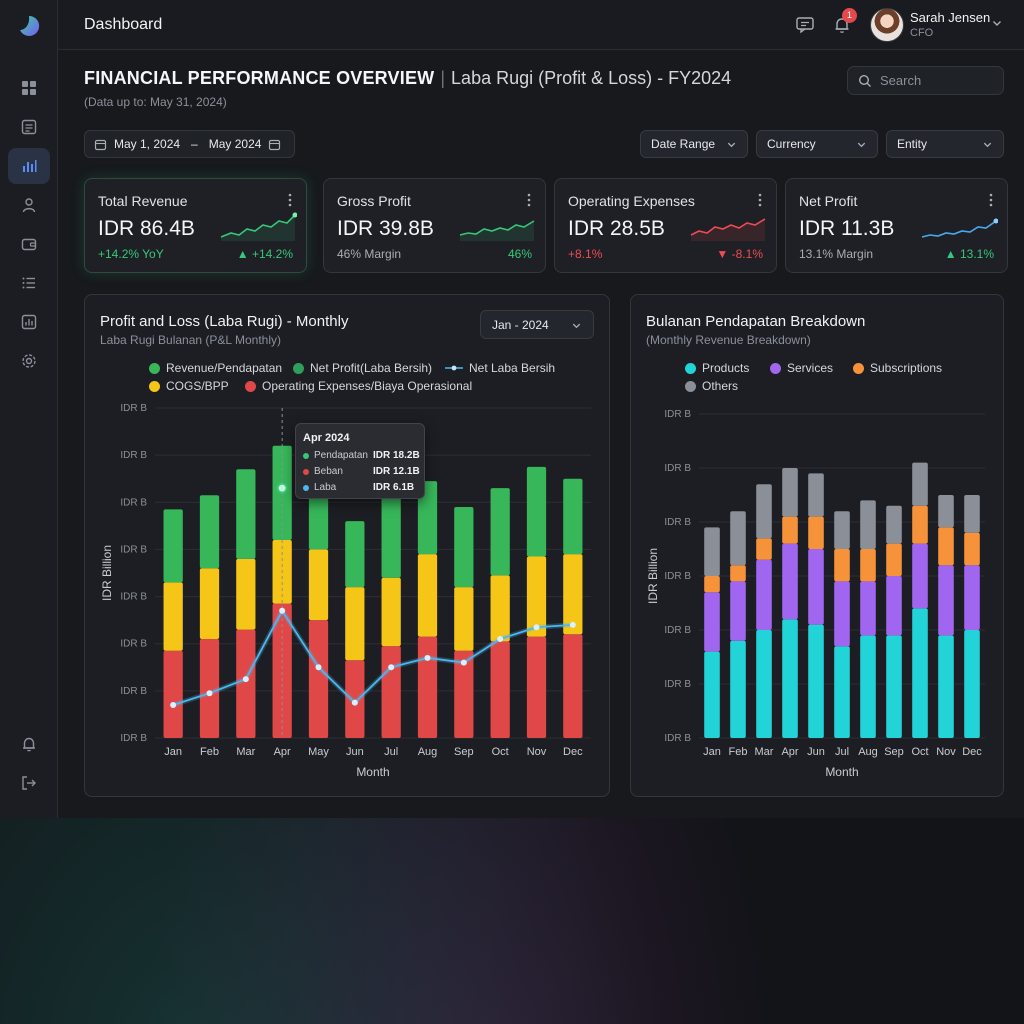  Describe the element at coordinates (123, 24) in the screenshot. I see `app-title: Dashboard` at that location.